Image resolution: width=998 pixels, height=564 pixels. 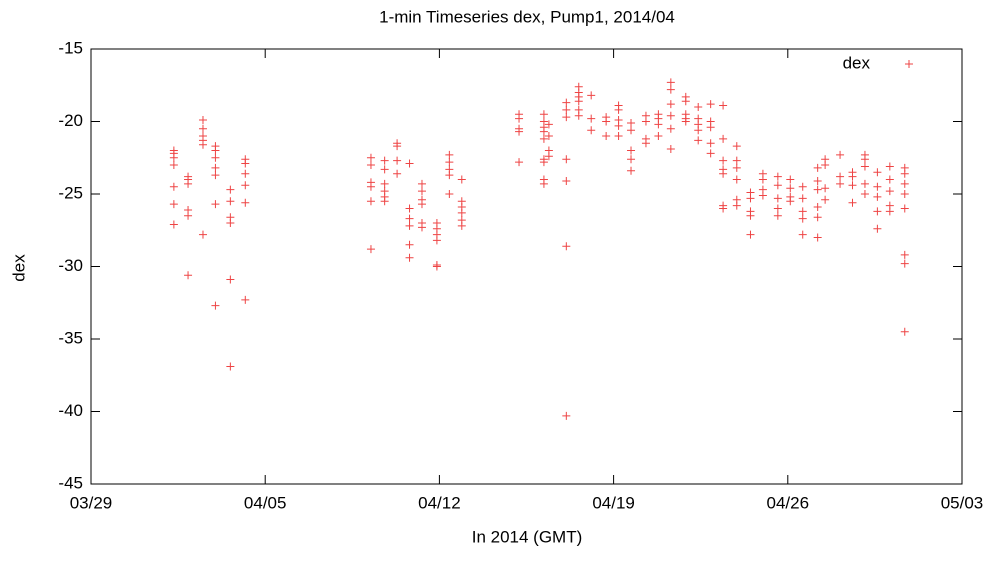 I want to click on x-tick-label: 04/12, so click(x=439, y=502).